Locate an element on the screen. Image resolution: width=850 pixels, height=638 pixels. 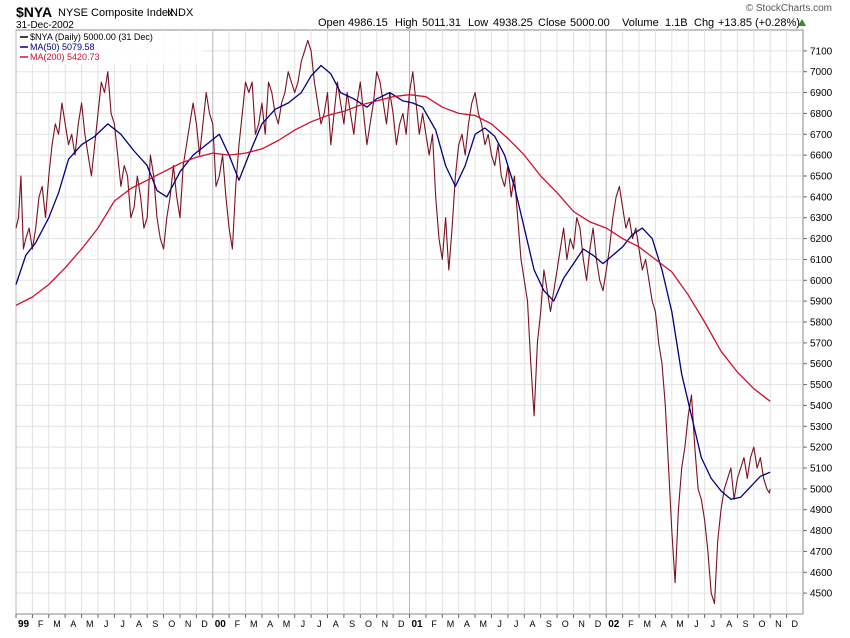
y-tick-label: 6200 is located at coordinates (821, 239).